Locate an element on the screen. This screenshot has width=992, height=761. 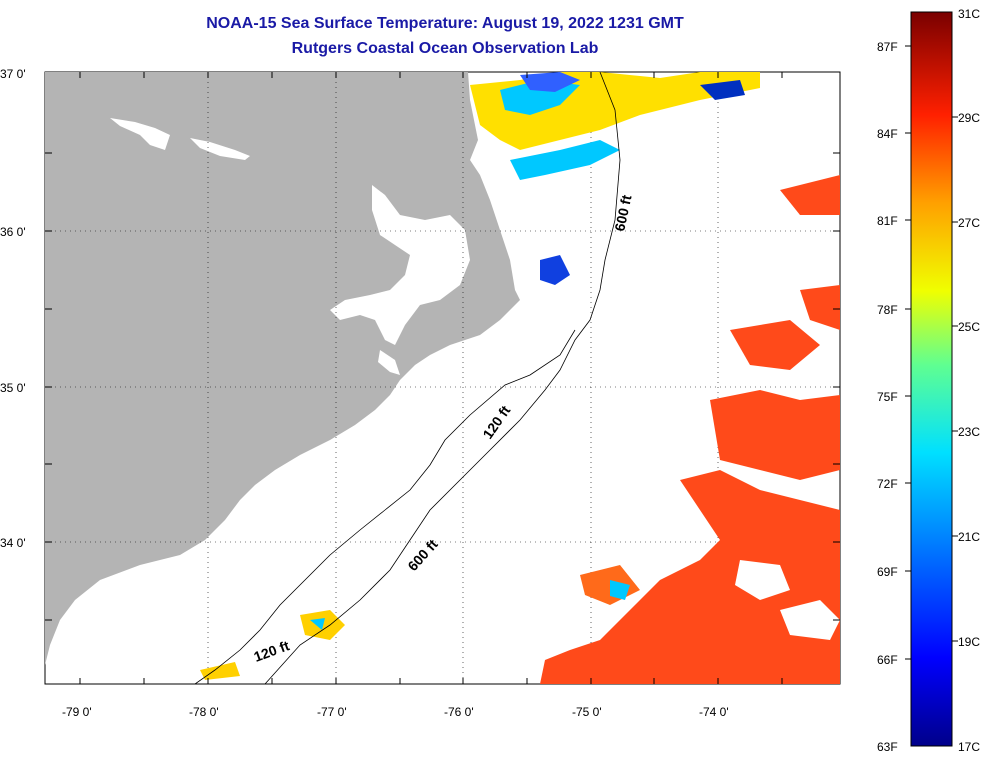
lon-label-77: -77 0' is located at coordinates (332, 712).